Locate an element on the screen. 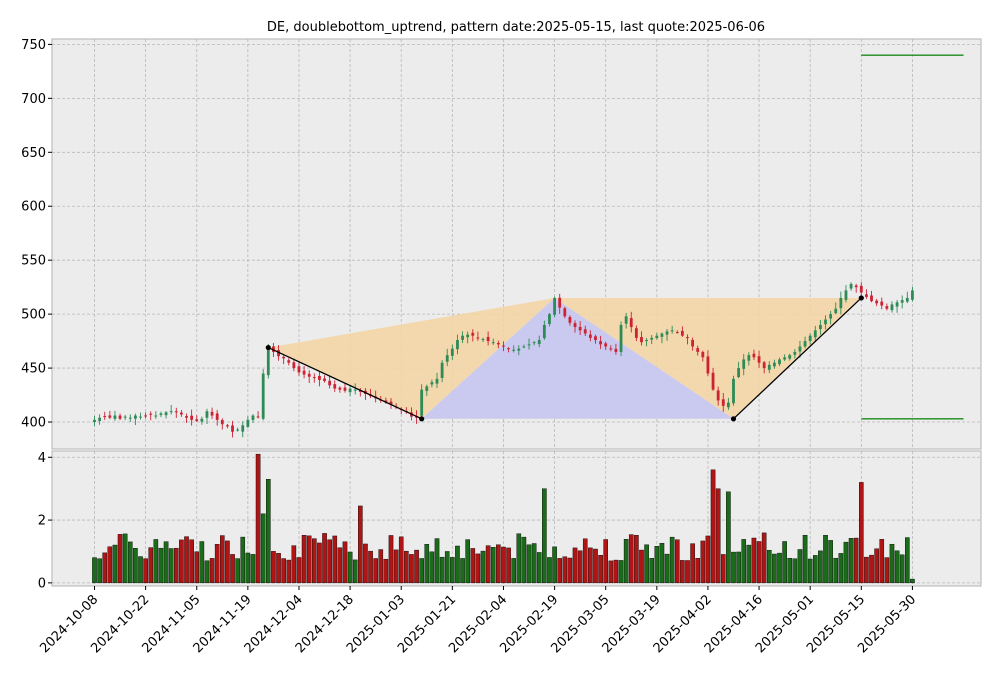  price-tick-label: 500 is located at coordinates (33, 315).